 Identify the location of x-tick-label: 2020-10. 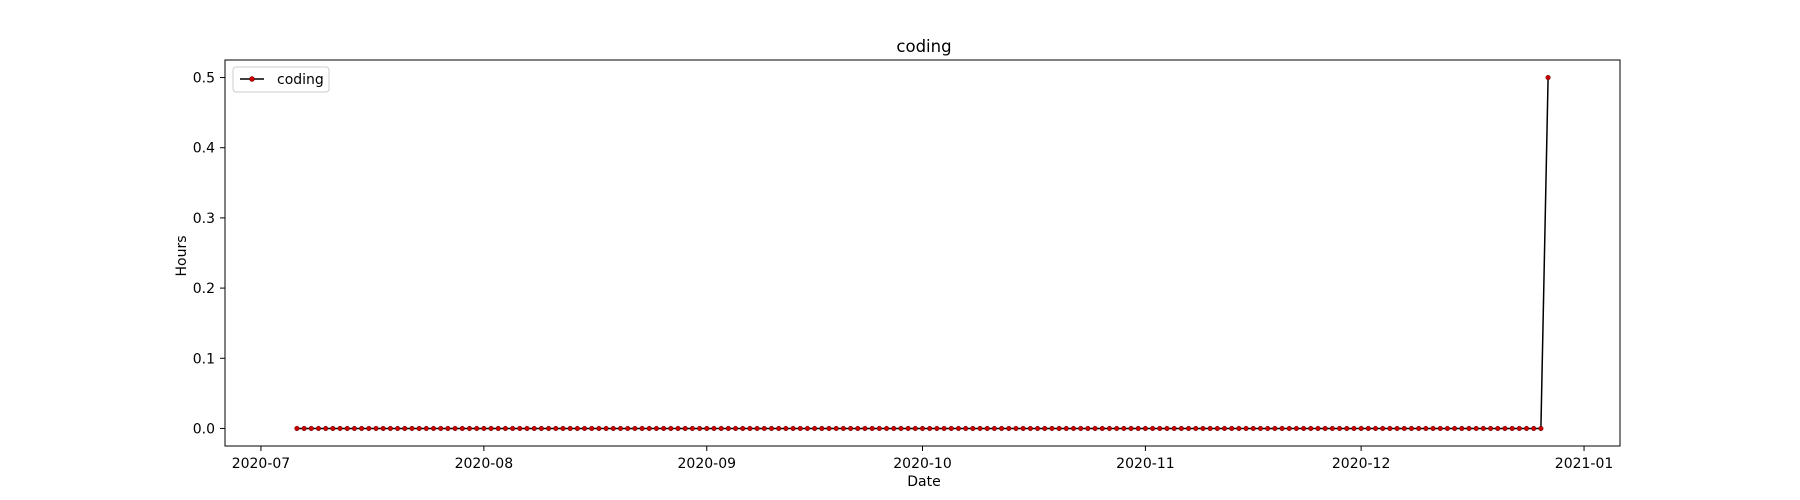
(922, 464).